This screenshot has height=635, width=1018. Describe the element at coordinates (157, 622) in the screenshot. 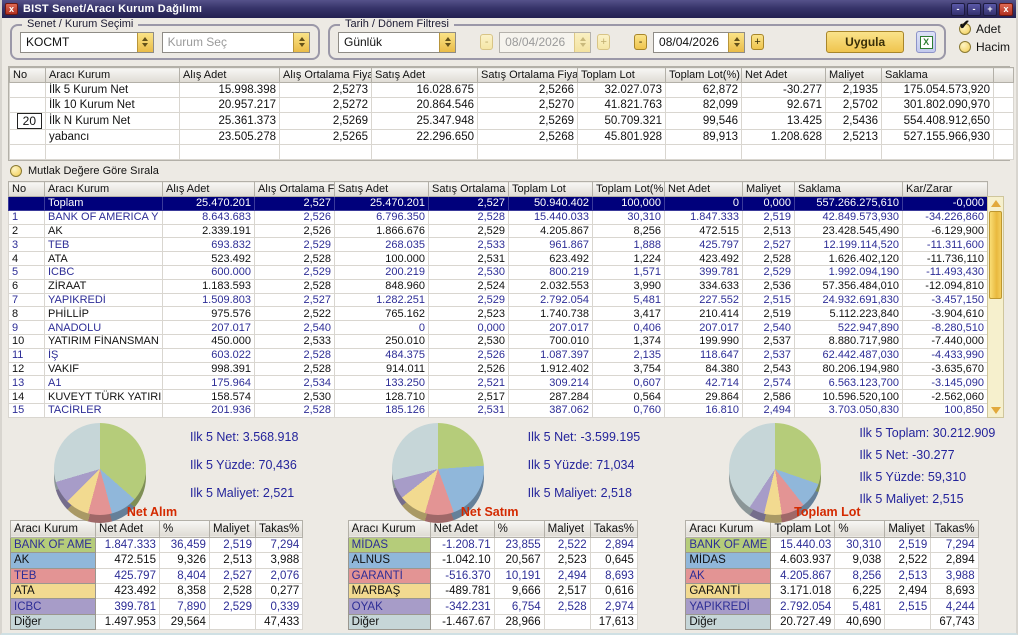

I see `broker-row: Diğer 1.497.953 29,564 47,433` at that location.